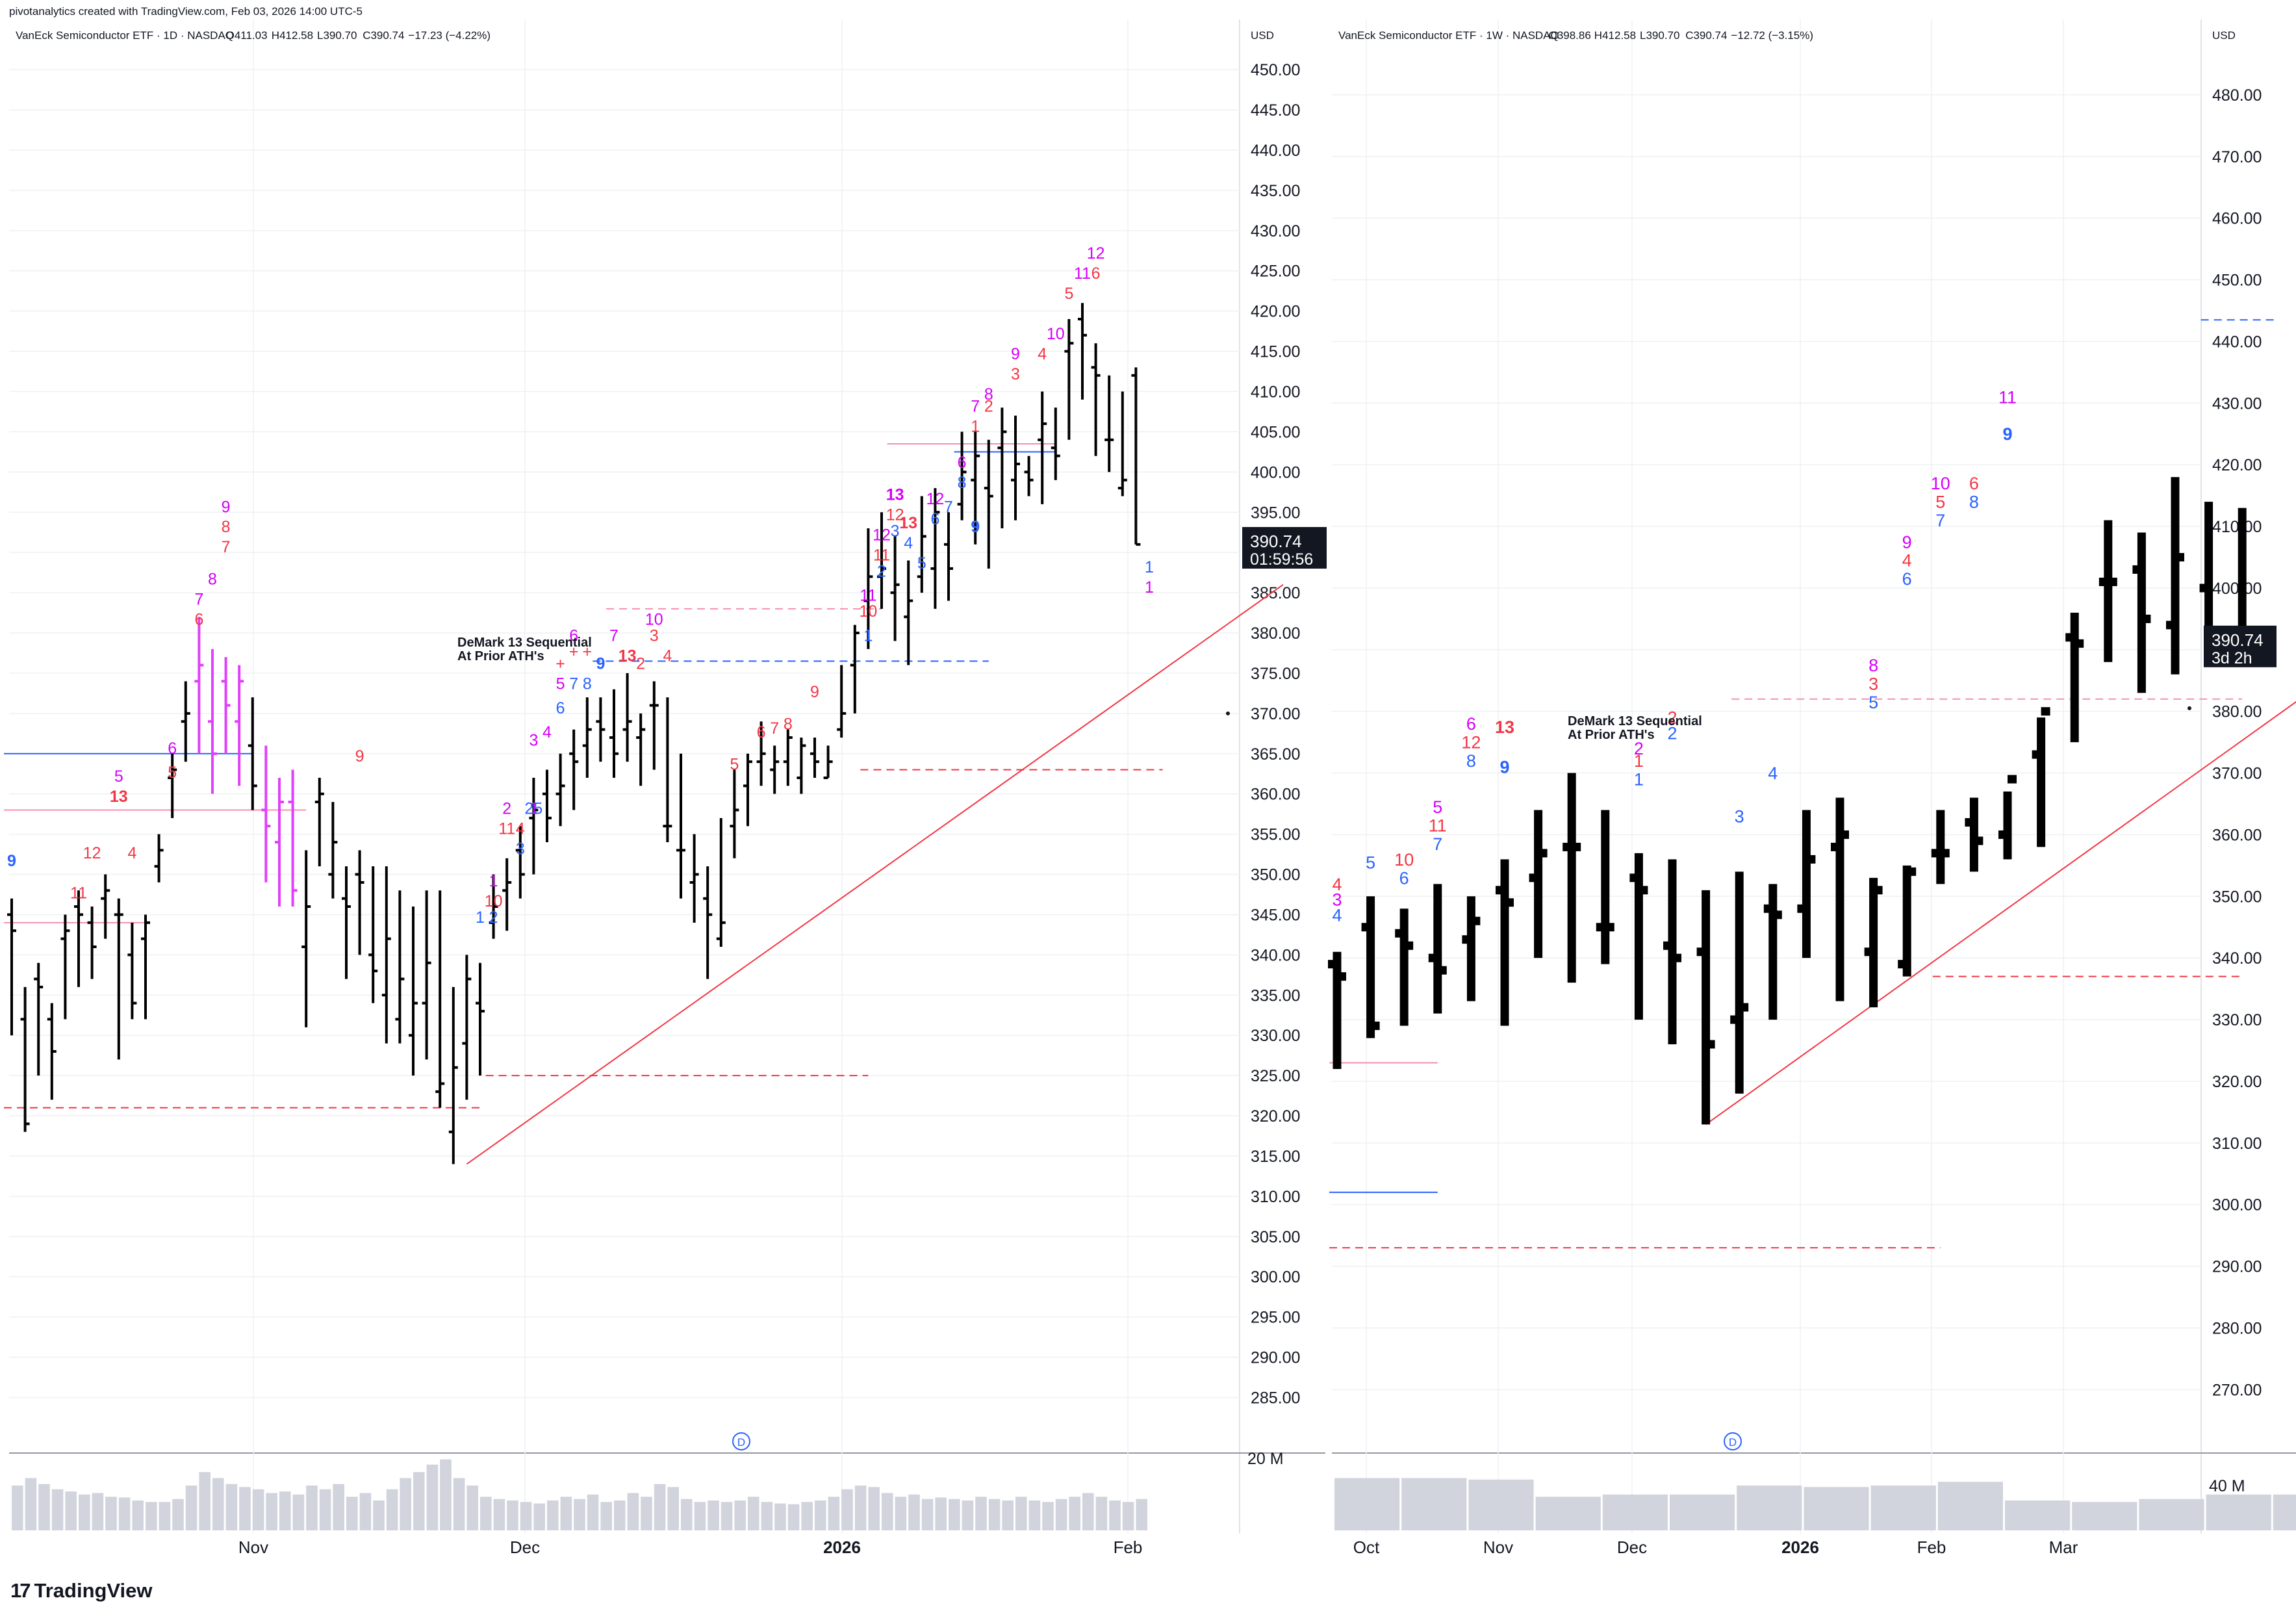 Image resolution: width=2296 pixels, height=1622 pixels. Describe the element at coordinates (1276, 955) in the screenshot. I see `y-tick-label: 340.00` at that location.